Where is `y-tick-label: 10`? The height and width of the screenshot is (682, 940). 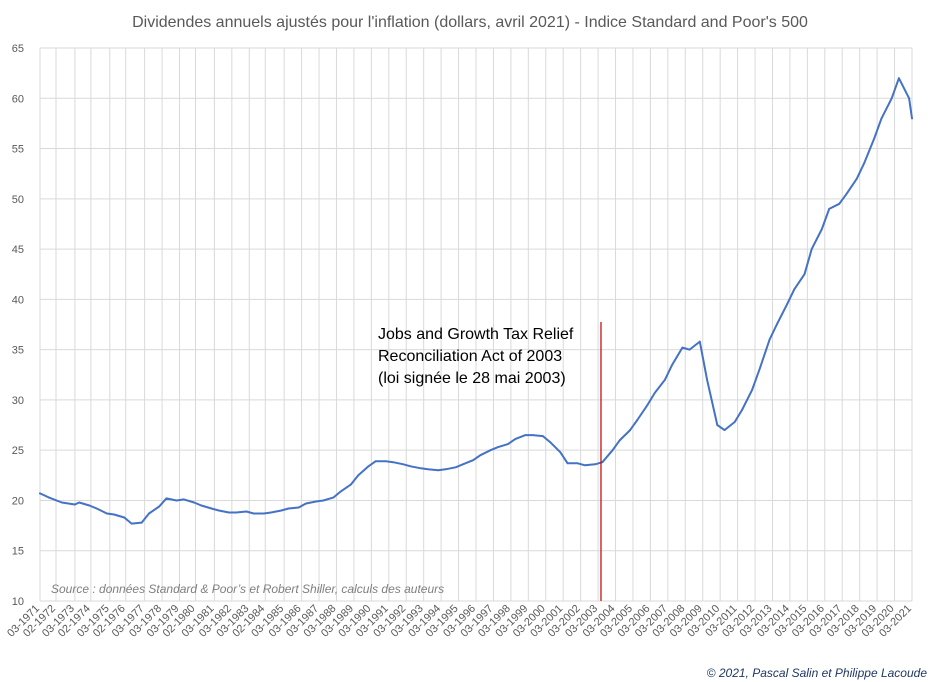 y-tick-label: 10 is located at coordinates (18, 602).